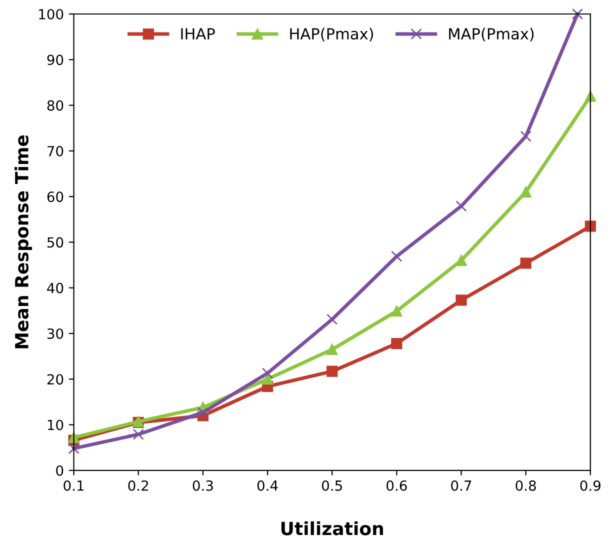  I want to click on x-tick-label: 0.1, so click(74, 485).